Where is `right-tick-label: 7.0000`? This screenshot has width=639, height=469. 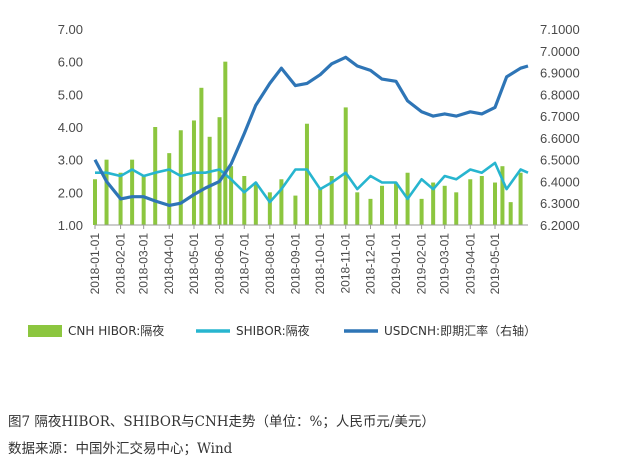
right-tick-label: 7.0000 is located at coordinates (560, 51).